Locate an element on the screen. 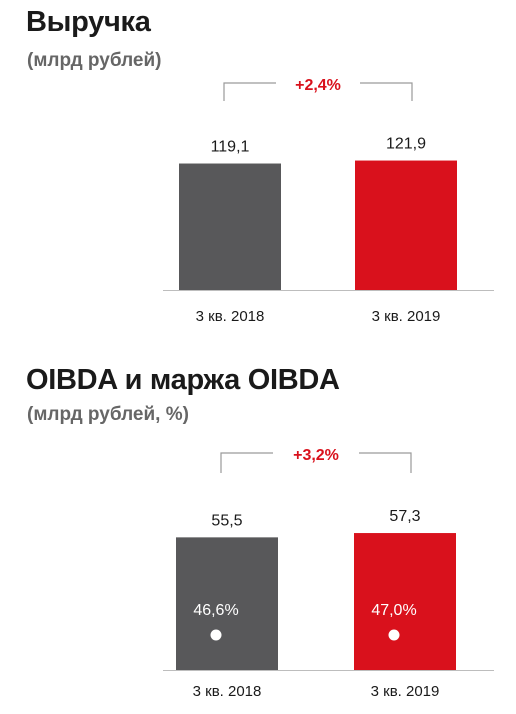  change-label: +3,2% is located at coordinates (316, 455).